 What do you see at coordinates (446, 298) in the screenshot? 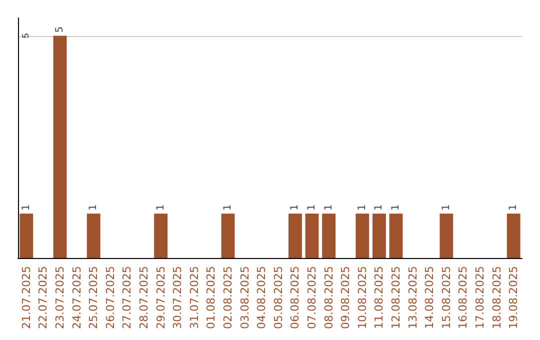
I see `x-tick-label: 15.08.2025` at bounding box center [446, 298].